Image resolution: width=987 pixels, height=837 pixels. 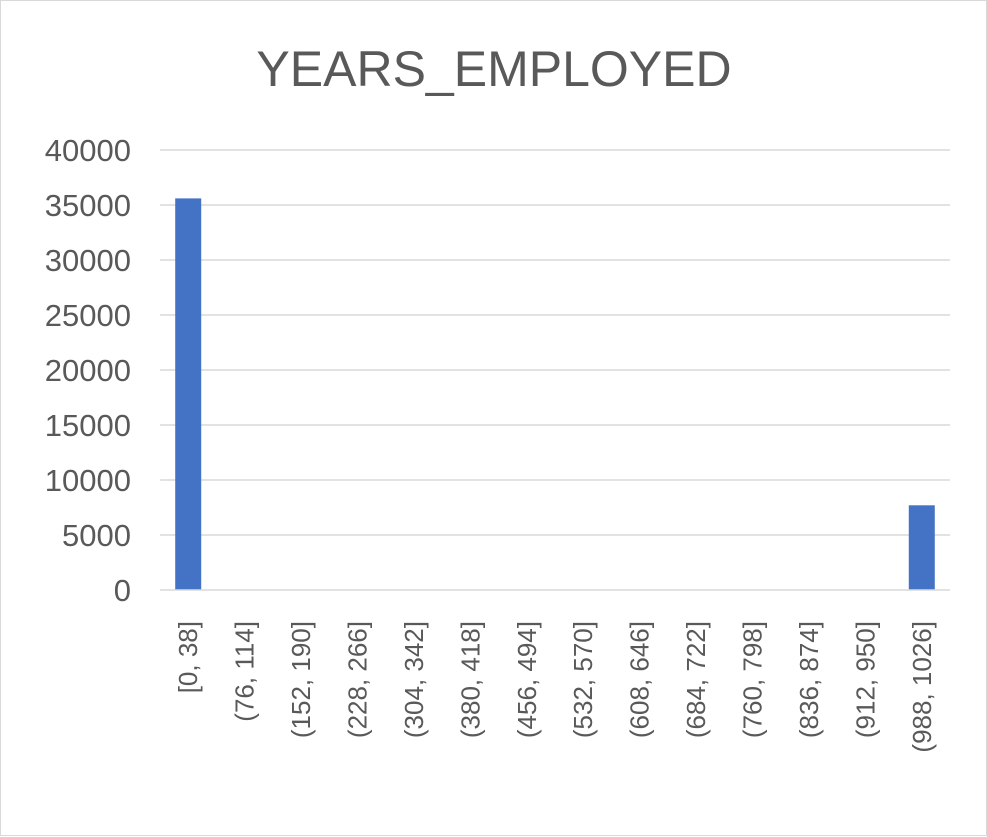 I want to click on x-tick-label: (152, 190], so click(x=301, y=679).